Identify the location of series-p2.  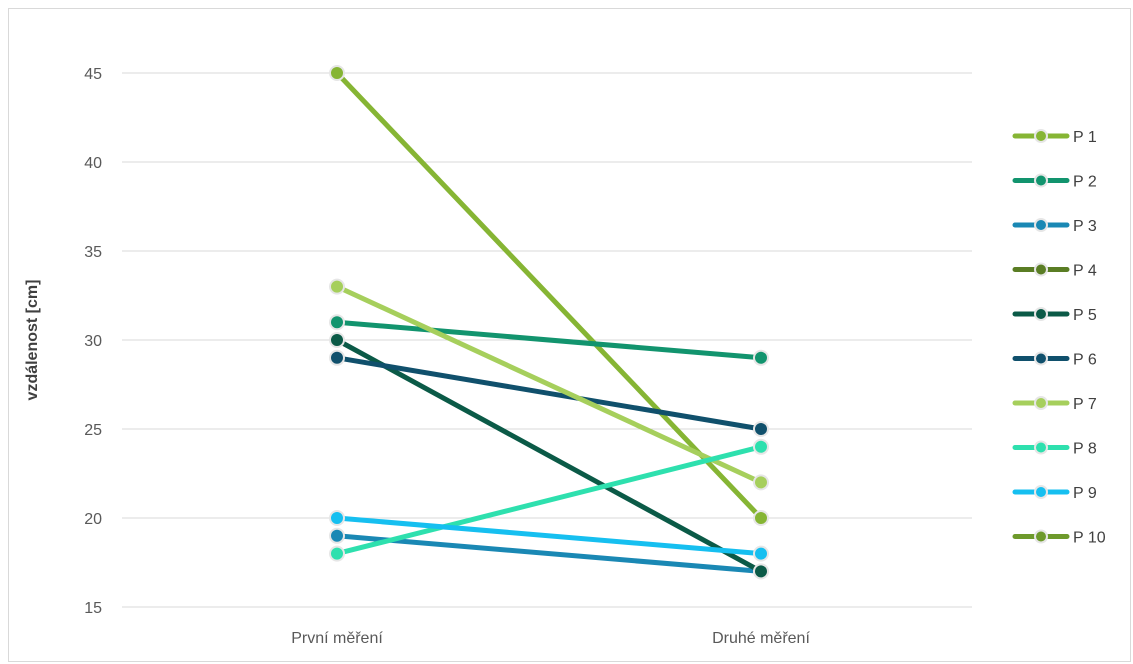
(549, 340).